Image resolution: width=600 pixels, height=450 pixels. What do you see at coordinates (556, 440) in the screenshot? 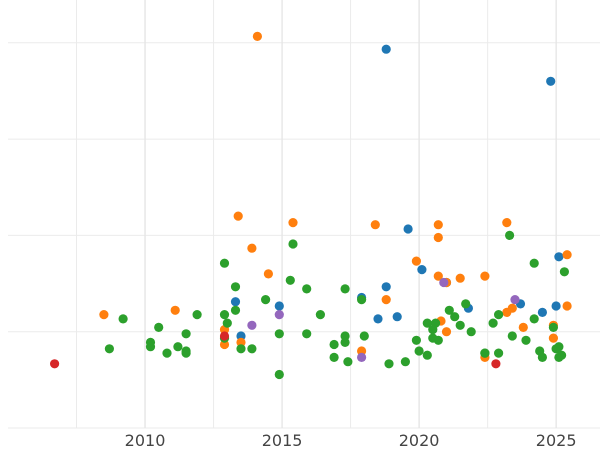
I see `x-tick-label: 2025` at bounding box center [556, 440].